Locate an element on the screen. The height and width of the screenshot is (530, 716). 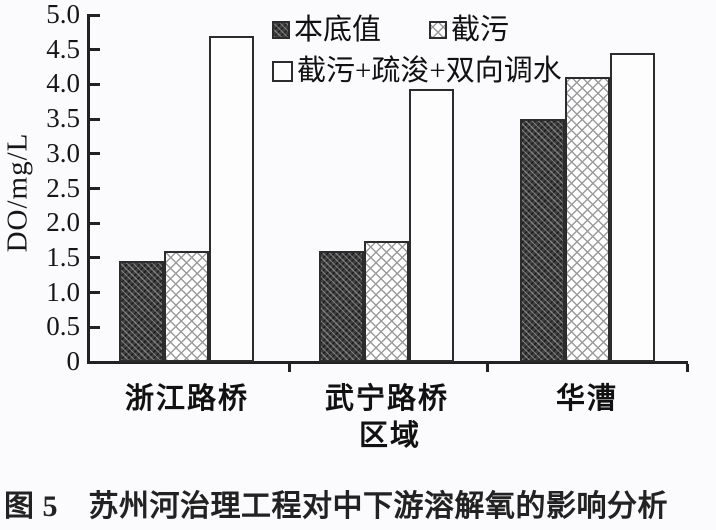
y-axis-line is located at coordinates (88, 189).